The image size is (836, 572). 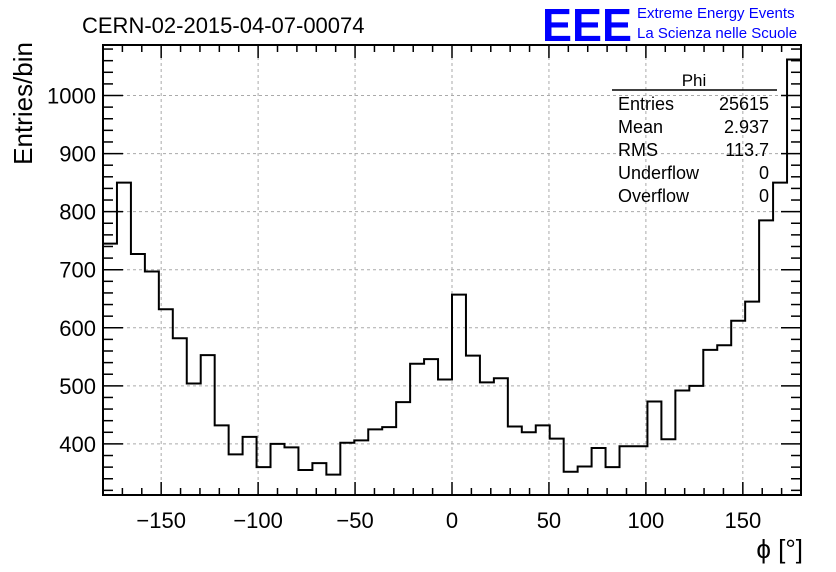 What do you see at coordinates (747, 150) in the screenshot?
I see `stats-value: 113.7` at bounding box center [747, 150].